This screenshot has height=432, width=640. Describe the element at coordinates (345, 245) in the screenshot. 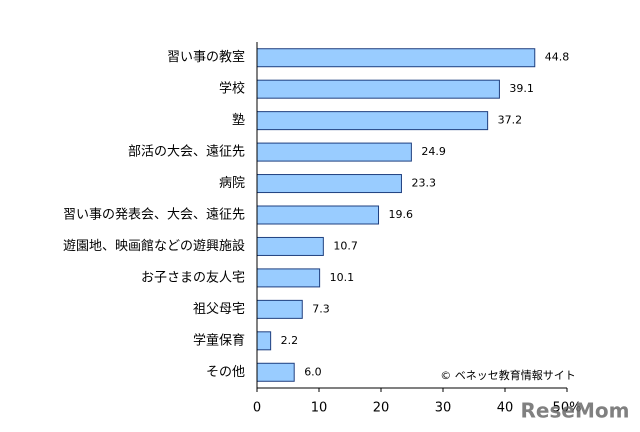

I see `value-label: 10.7` at that location.